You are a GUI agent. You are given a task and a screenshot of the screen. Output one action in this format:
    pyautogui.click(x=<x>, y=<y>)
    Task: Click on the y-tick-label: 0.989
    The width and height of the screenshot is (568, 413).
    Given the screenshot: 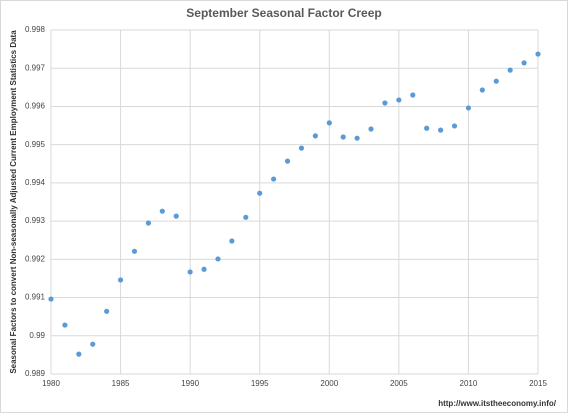 What is the action you would take?
    pyautogui.click(x=35, y=373)
    